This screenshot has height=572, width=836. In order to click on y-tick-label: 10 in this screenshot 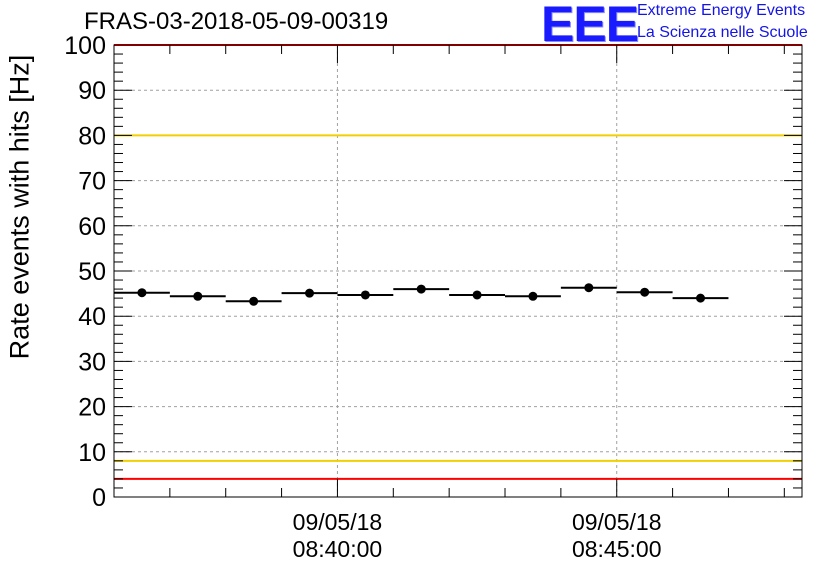, I will do `click(92, 453)`.